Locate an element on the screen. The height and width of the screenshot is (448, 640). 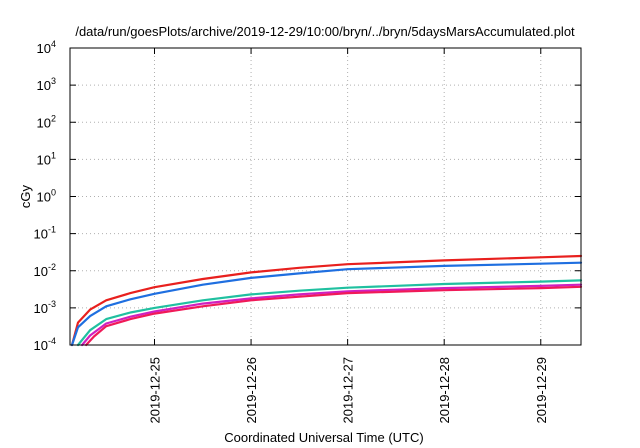
x-tick-label: 2019-12-28 is located at coordinates (444, 390).